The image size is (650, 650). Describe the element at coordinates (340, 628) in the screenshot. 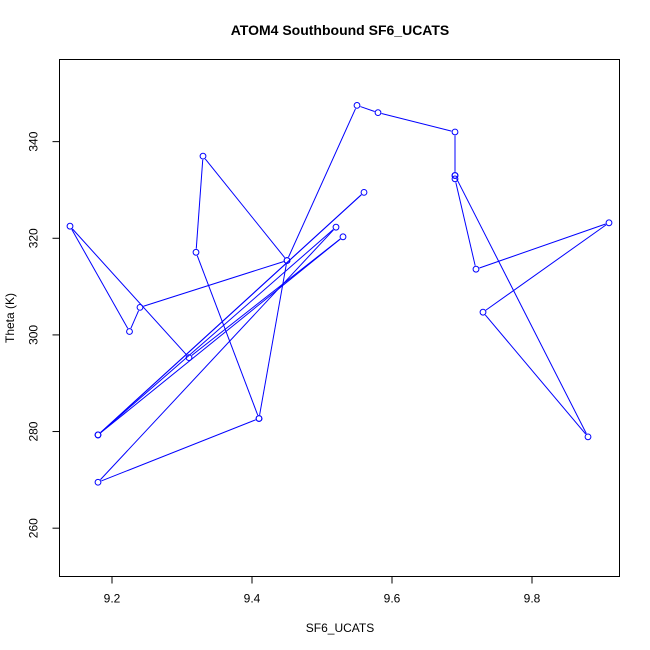

I see `x-axis-label: SF6_UCATS` at that location.